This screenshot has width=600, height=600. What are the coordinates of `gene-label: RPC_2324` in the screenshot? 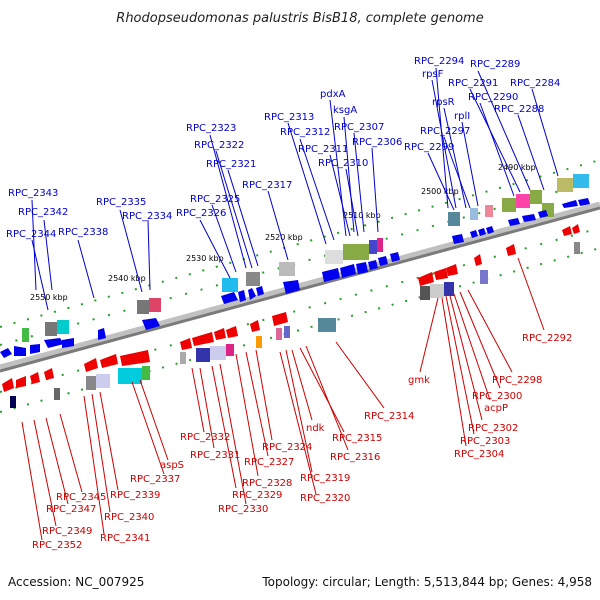 It's located at (287, 447).